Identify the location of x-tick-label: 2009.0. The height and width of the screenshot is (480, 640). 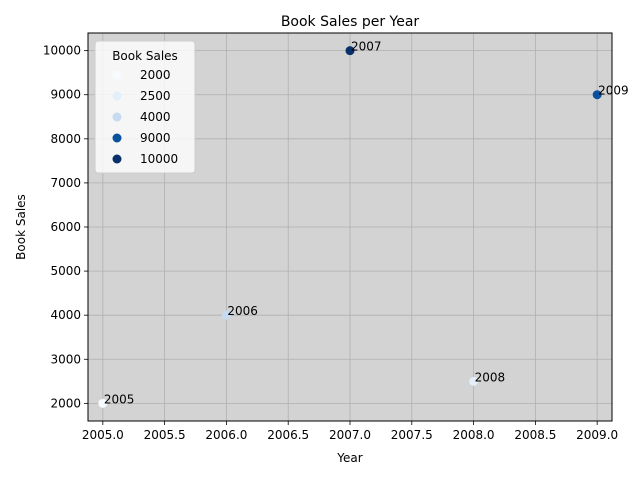
(597, 435).